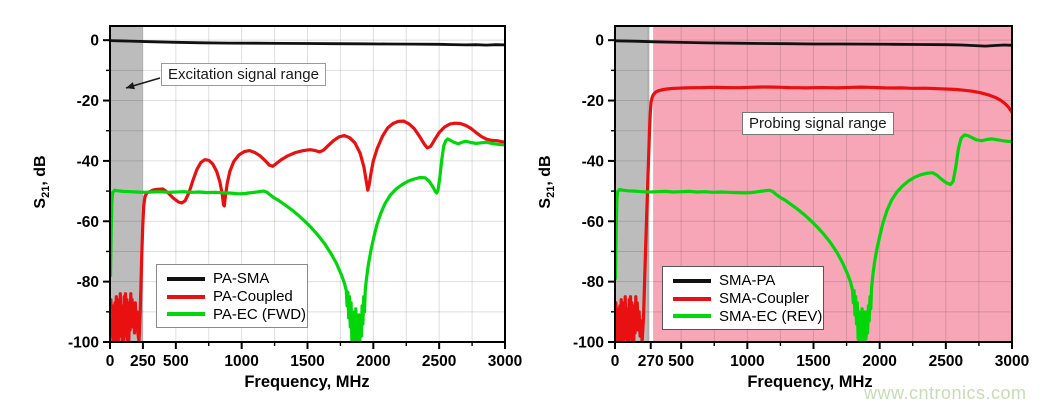  What do you see at coordinates (818, 123) in the screenshot?
I see `probing-range-annotation: Probing signal range` at bounding box center [818, 123].